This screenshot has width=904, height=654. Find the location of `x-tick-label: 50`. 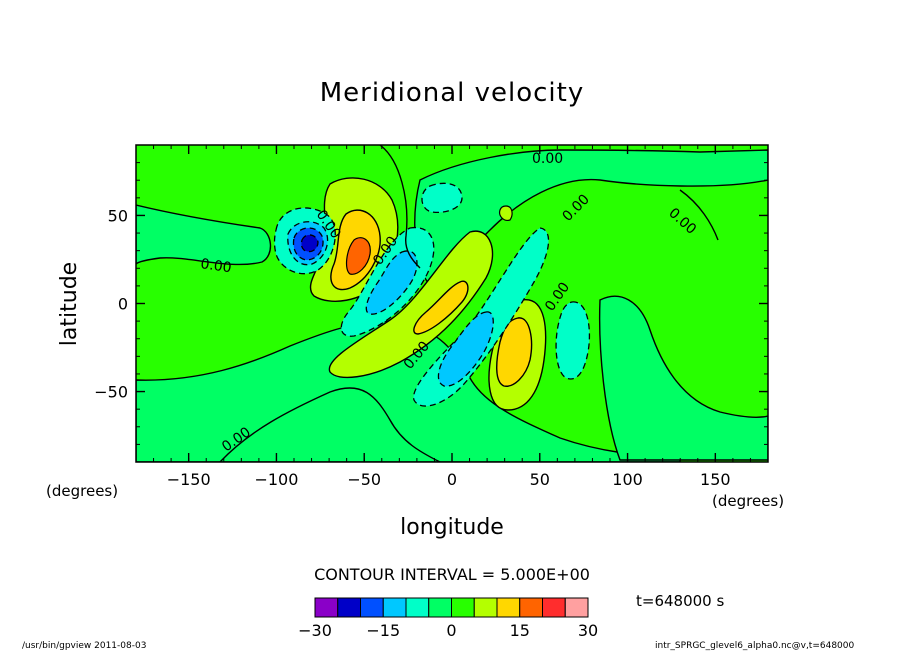

x-tick-label: 50 is located at coordinates (540, 479).